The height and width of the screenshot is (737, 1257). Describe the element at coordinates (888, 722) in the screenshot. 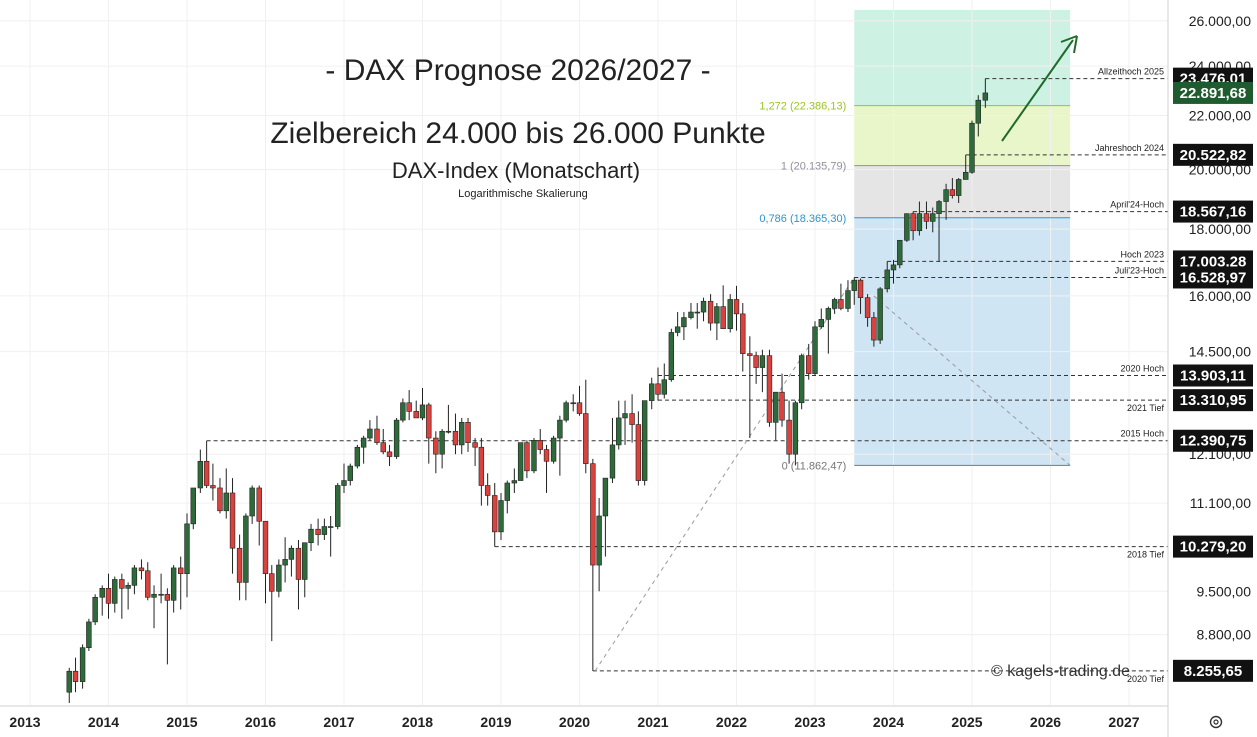

I see `x-tick-label-11: 2024` at that location.